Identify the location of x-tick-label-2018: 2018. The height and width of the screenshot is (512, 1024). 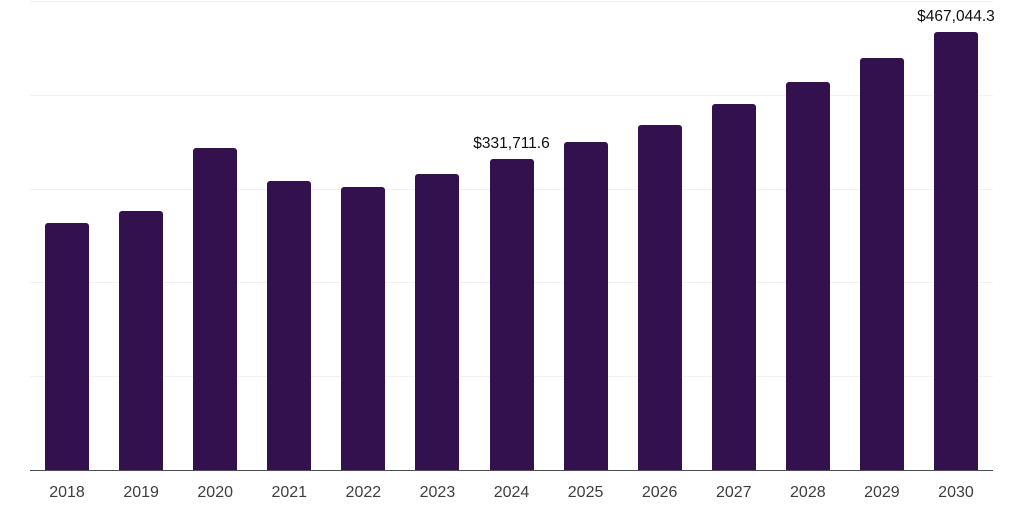
(67, 492).